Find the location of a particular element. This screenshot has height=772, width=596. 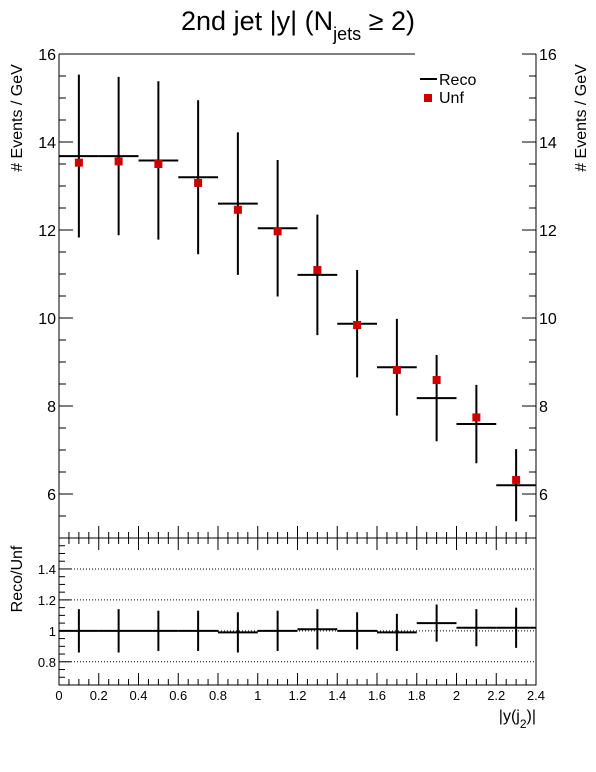

bottom-ylabel: Reco/Unf is located at coordinates (17, 578).